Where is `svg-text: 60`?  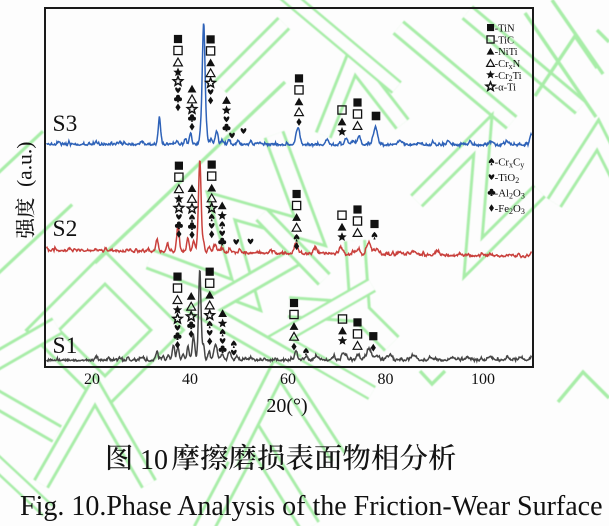 svg-text: 60 is located at coordinates (288, 379).